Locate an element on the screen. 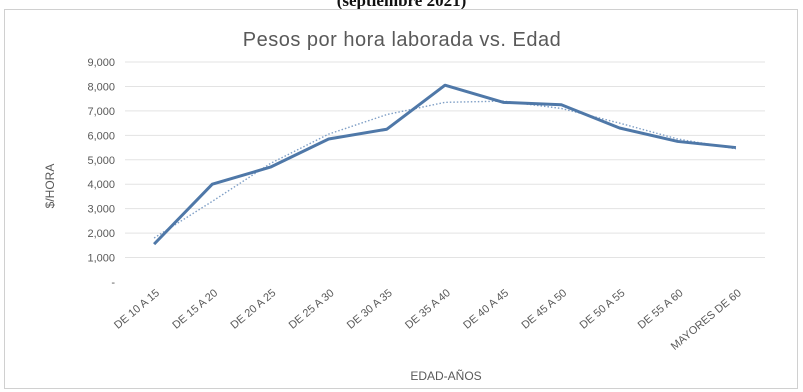 The height and width of the screenshot is (392, 803). x-axis-title: EDAD-AÑOS is located at coordinates (445, 376).